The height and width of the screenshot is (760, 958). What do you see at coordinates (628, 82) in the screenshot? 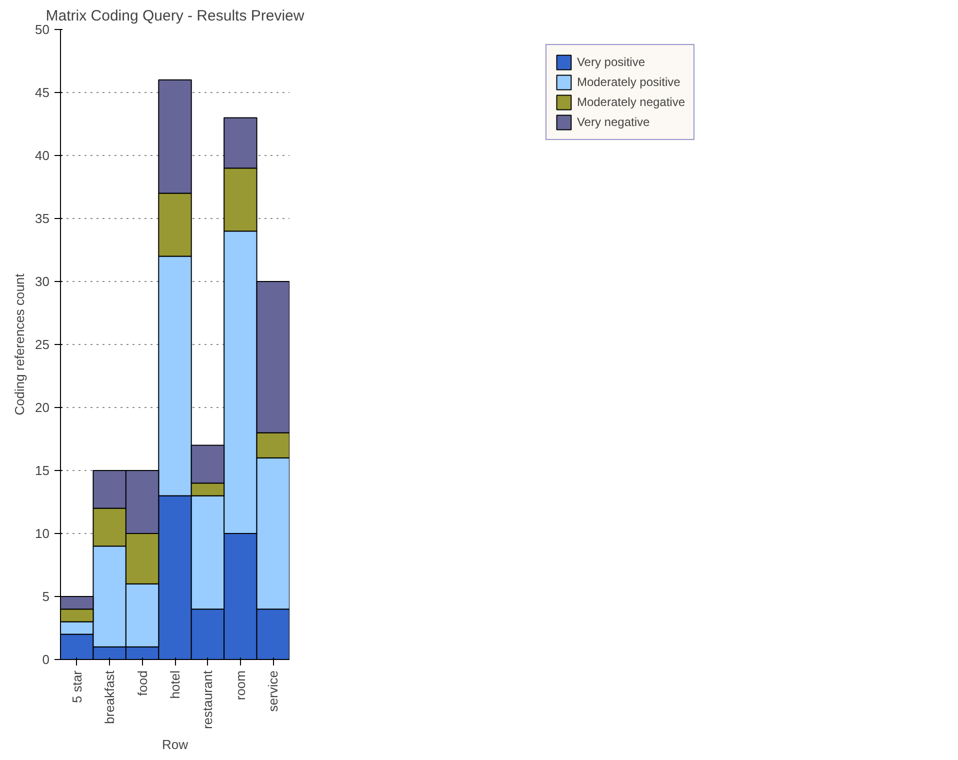
I see `legend-label: Moderately positive` at bounding box center [628, 82].